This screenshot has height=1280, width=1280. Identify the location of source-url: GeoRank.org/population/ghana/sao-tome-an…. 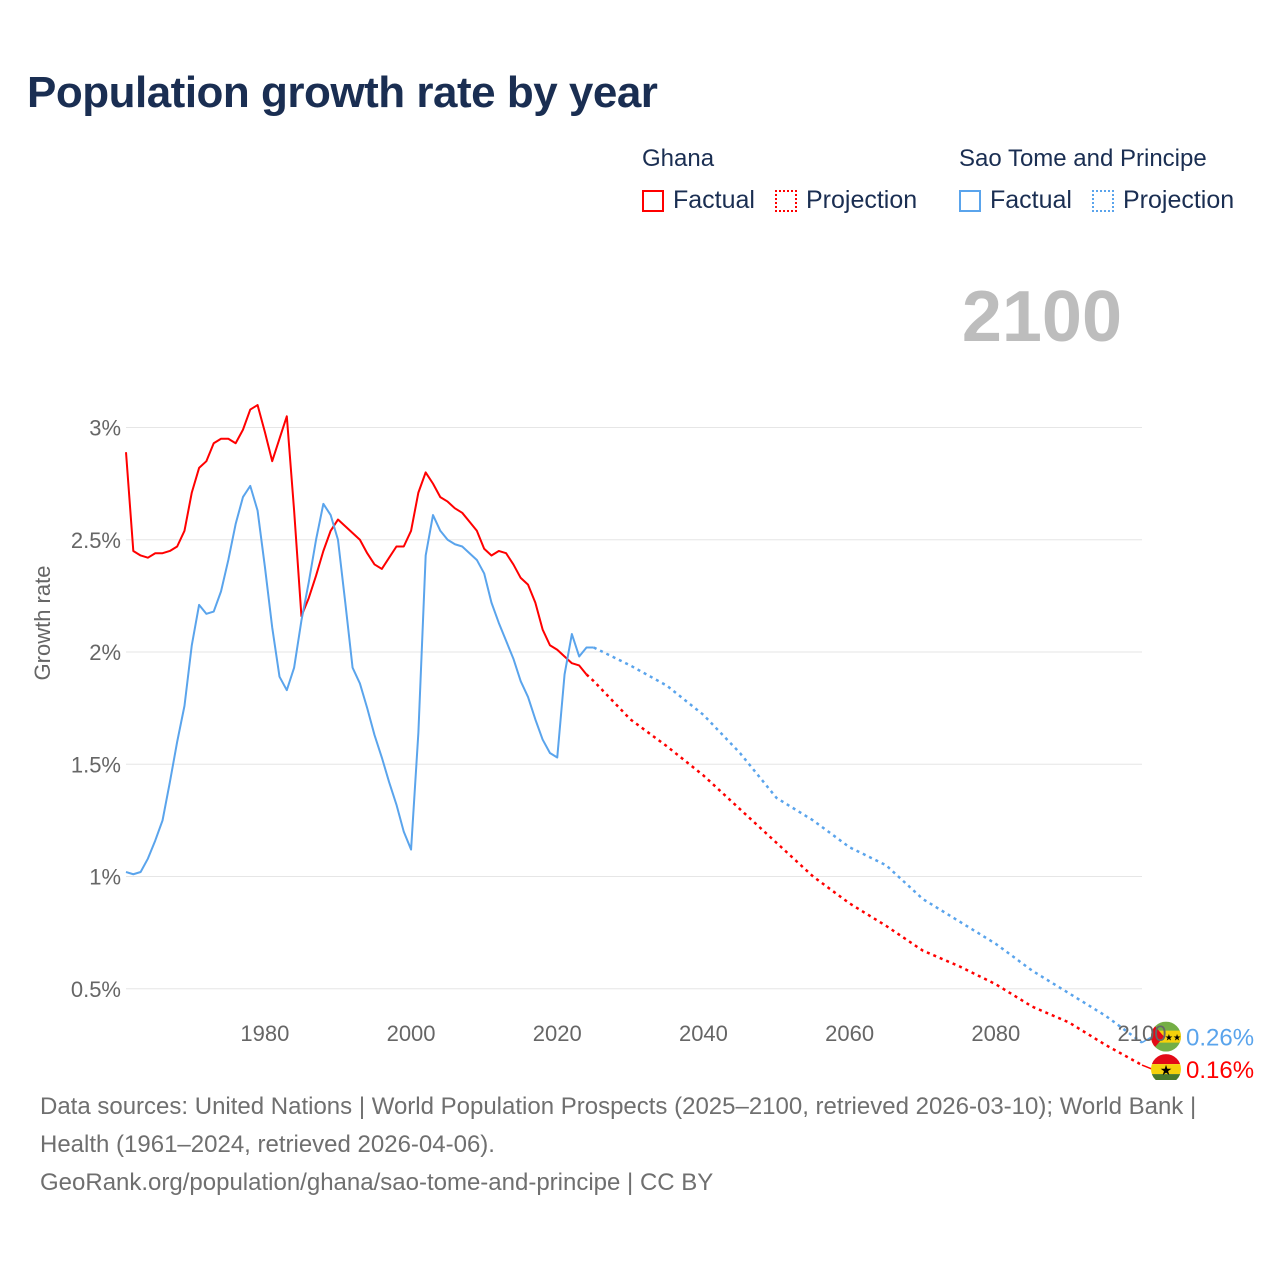
(377, 1182).